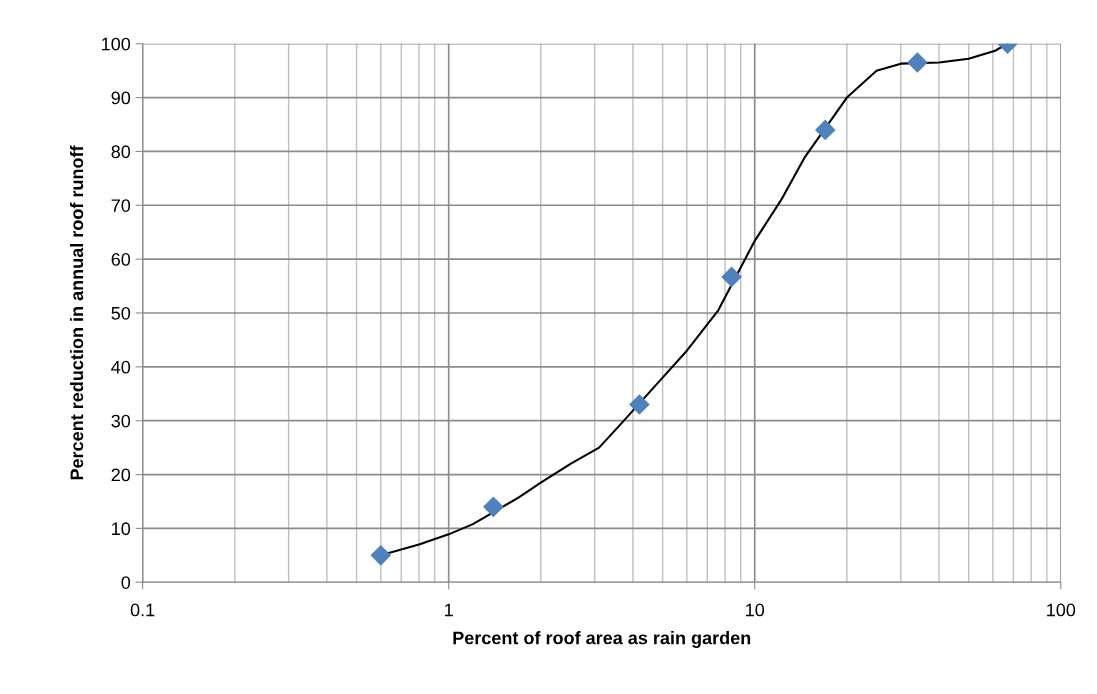 This screenshot has width=1097, height=694. I want to click on y-tick-label: 80, so click(121, 152).